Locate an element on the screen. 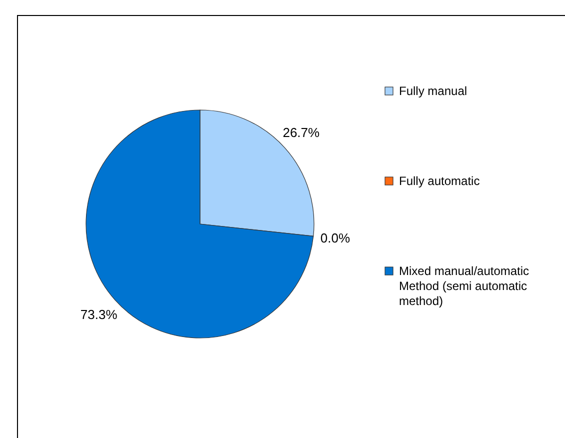 The width and height of the screenshot is (565, 438). data-label: 73.3% is located at coordinates (99, 314).